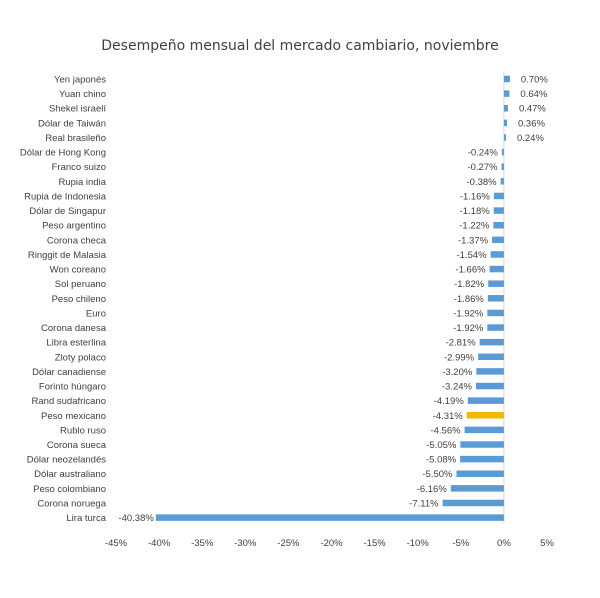  I want to click on data-label: -0.24%, so click(483, 153).